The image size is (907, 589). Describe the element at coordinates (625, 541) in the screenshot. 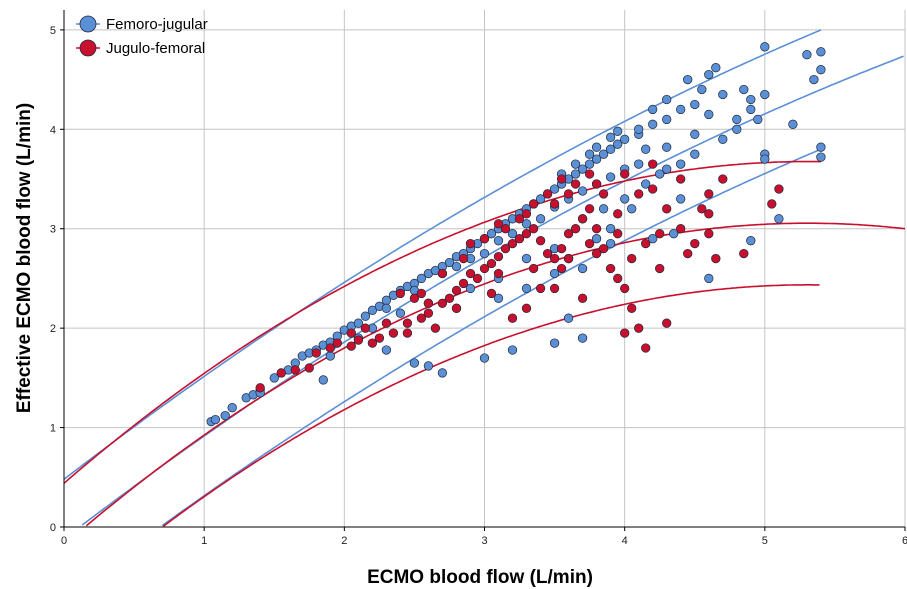

I see `x-tick-label-4: 4` at that location.